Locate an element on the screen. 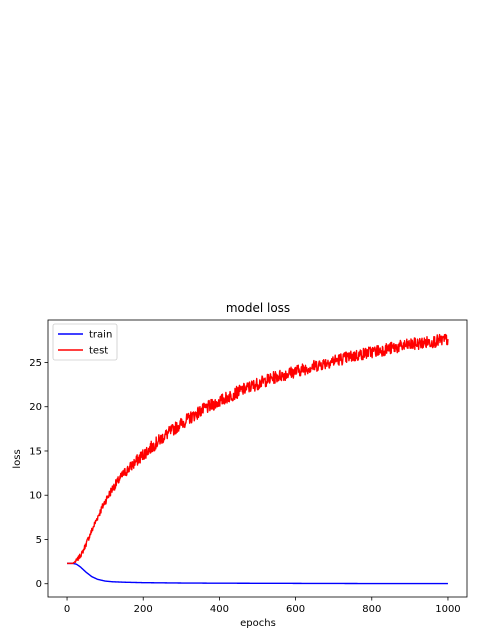 Image resolution: width=480 pixels, height=640 pixels. legend-label-test: test is located at coordinates (98, 351).